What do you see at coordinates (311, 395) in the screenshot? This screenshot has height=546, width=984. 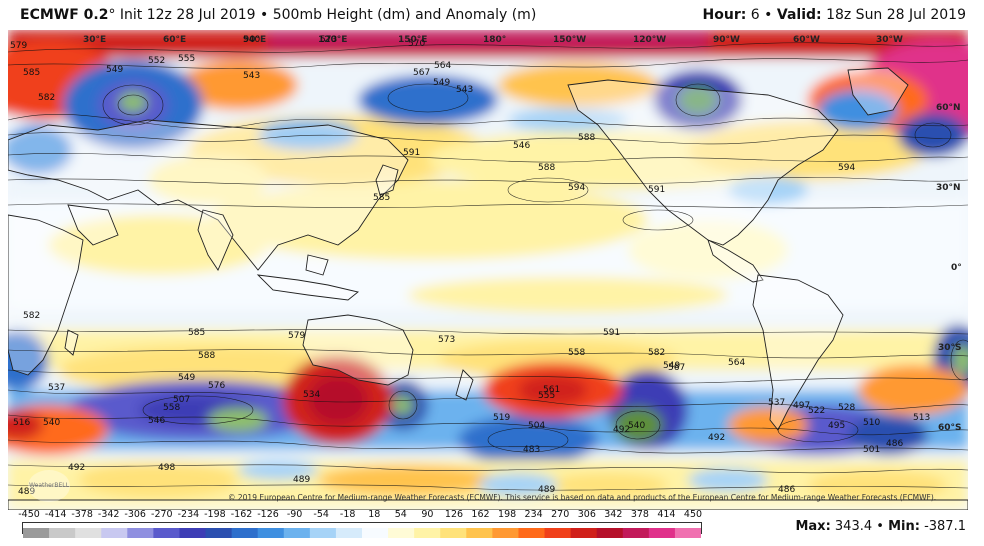 I see `contour-label: 534` at bounding box center [311, 395].